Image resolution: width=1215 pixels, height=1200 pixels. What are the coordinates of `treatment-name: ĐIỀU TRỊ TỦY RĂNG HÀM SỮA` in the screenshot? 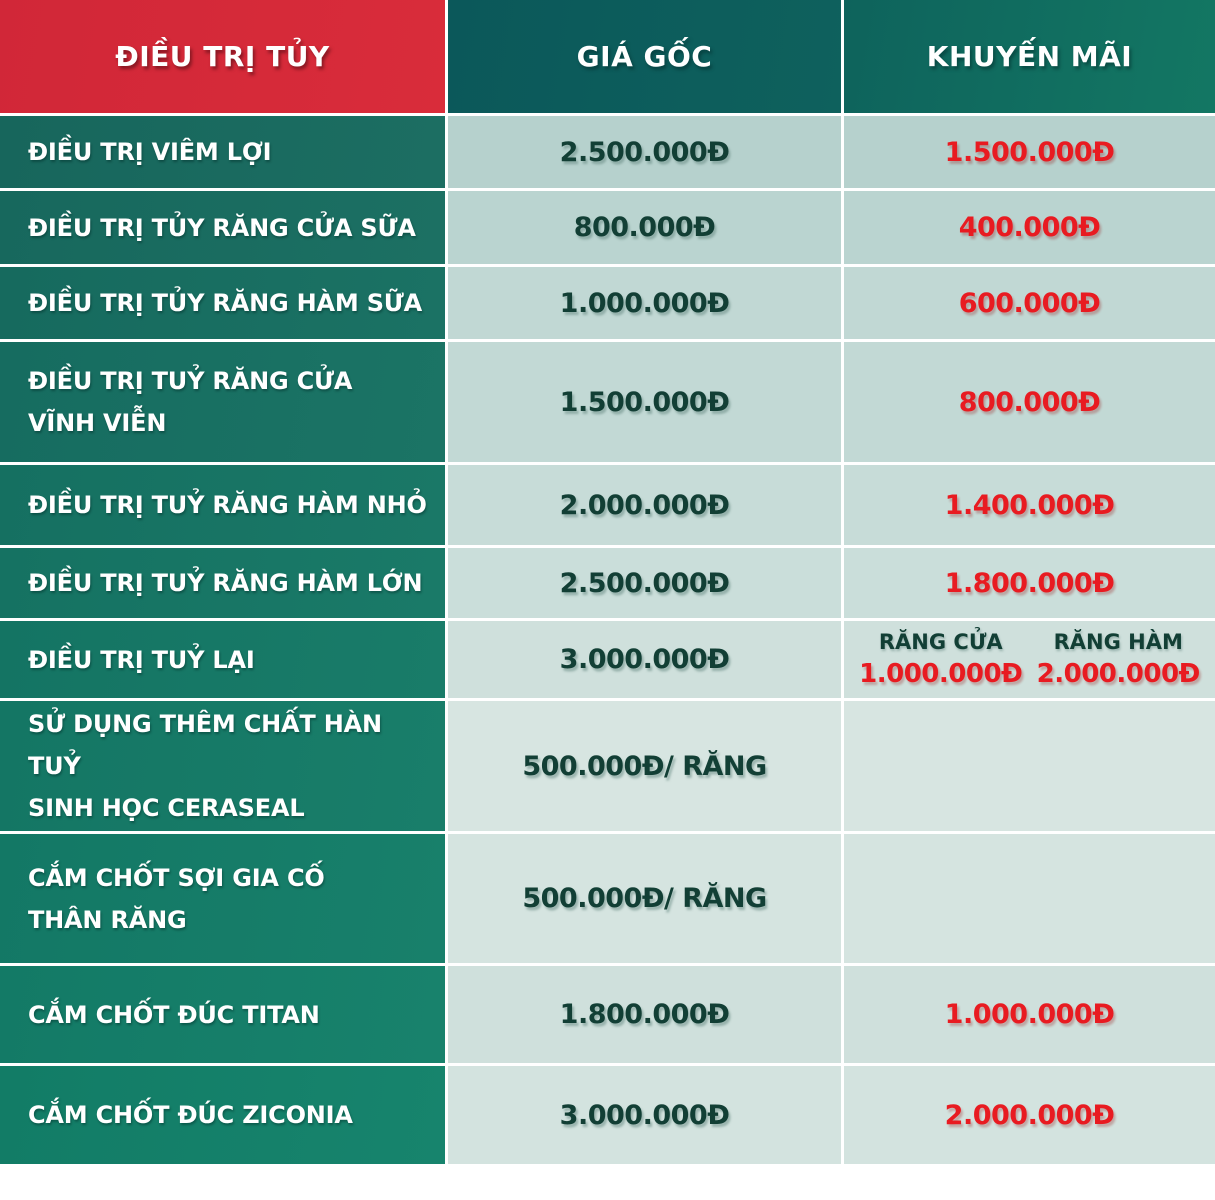 It's located at (222, 303).